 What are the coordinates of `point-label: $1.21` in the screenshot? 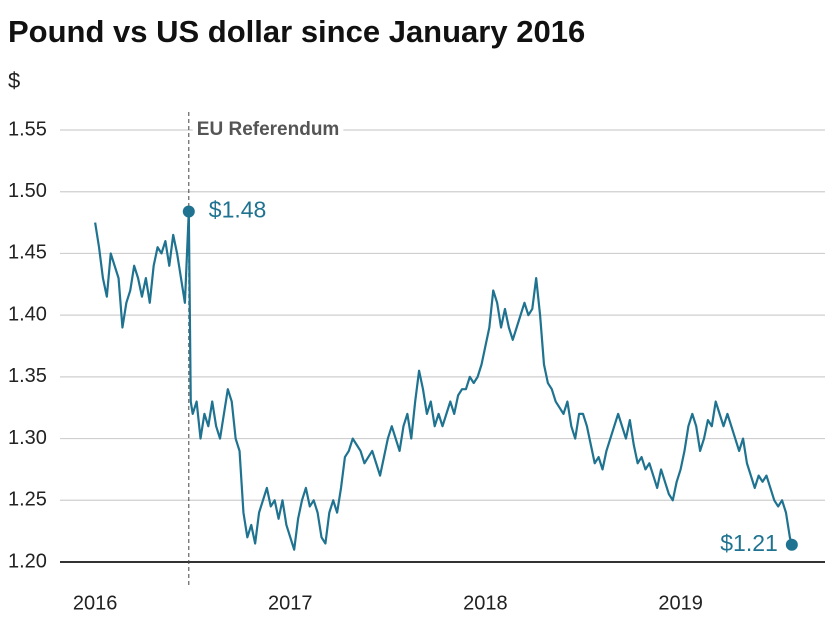 It's located at (749, 543).